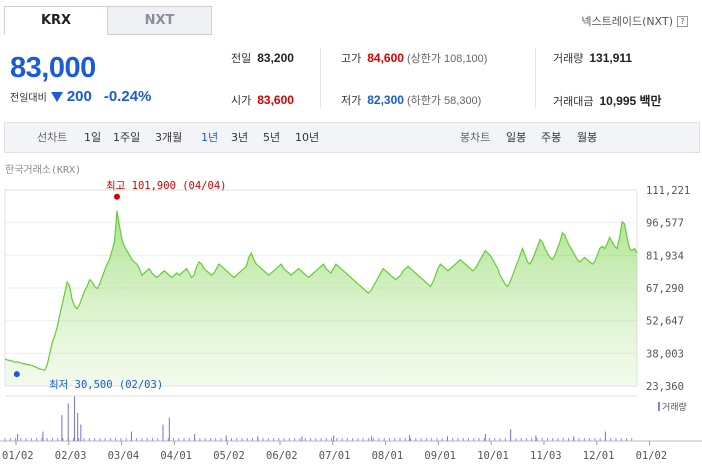 Image resolution: width=702 pixels, height=473 pixels. I want to click on x-tick-label: 06/02, so click(282, 456).